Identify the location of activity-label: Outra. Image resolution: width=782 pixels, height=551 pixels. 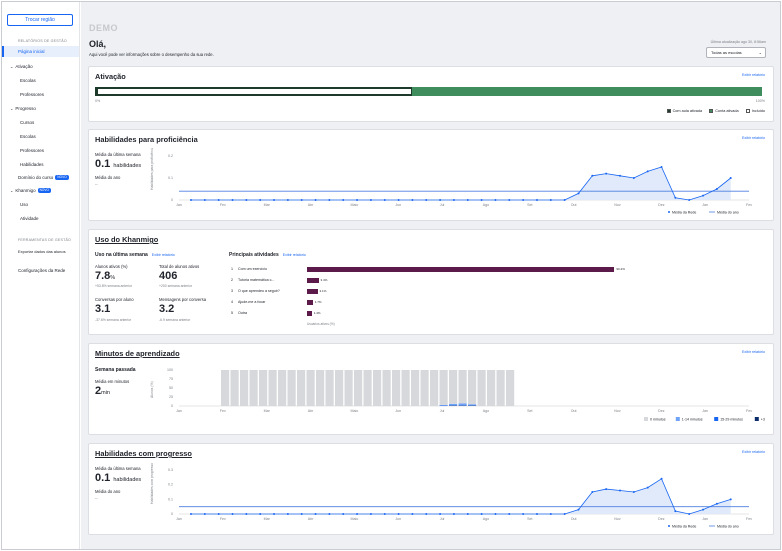
(242, 313).